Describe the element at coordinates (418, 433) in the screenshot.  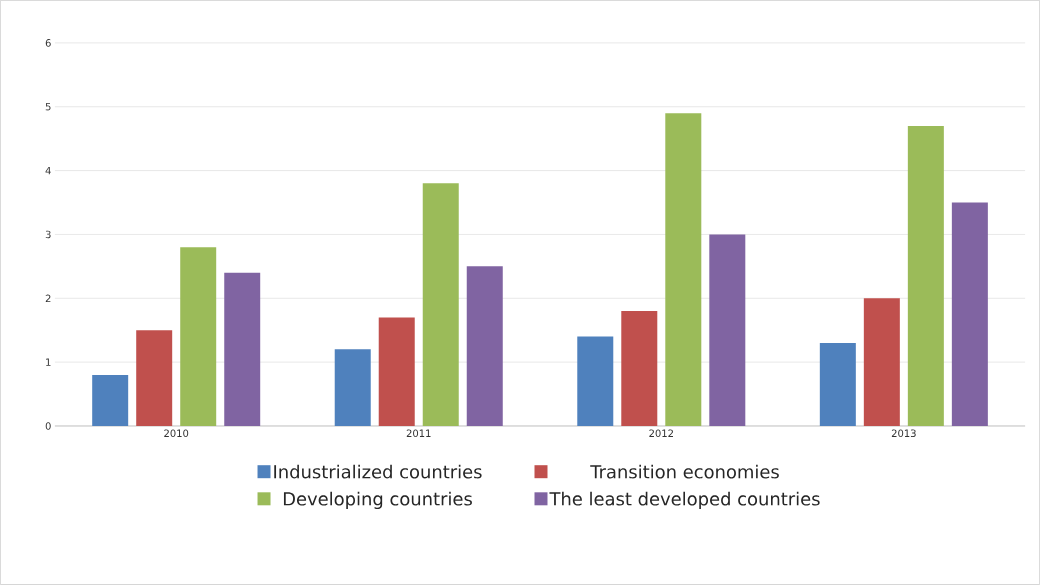
I see `x-tick-label: 2011` at that location.